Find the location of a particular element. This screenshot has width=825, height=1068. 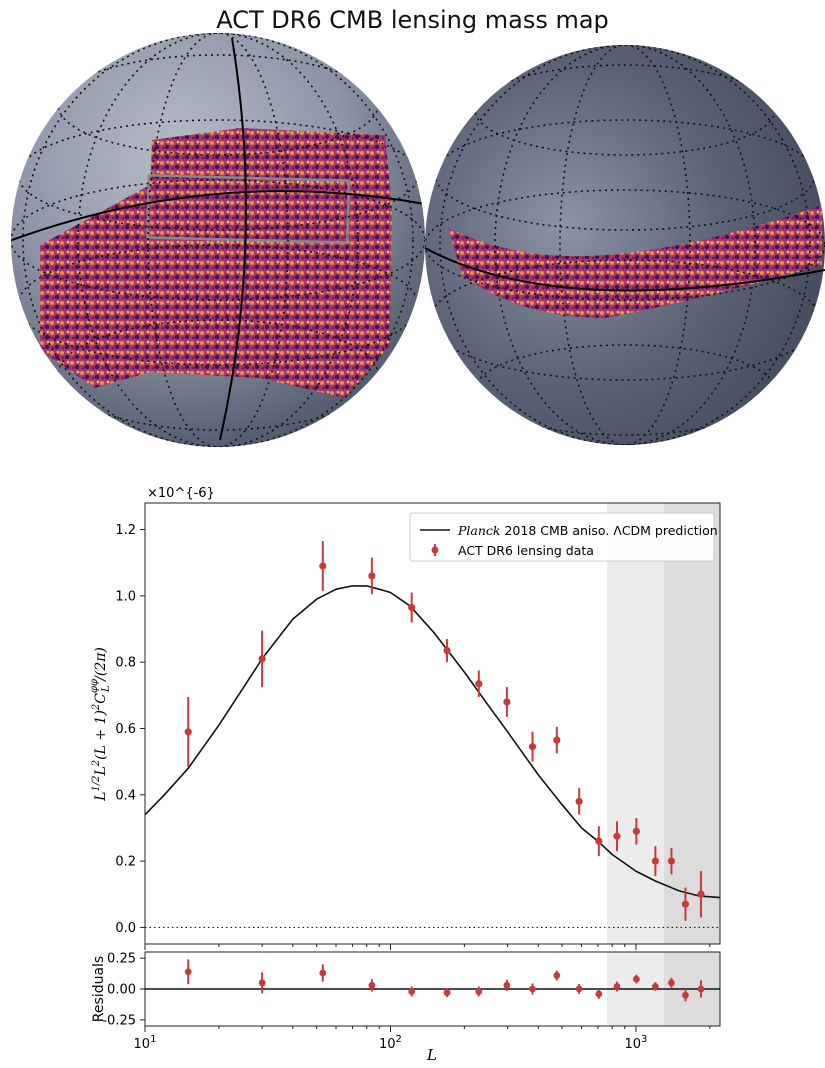

residual-y-tick-label: -0.25 is located at coordinates (119, 1020).